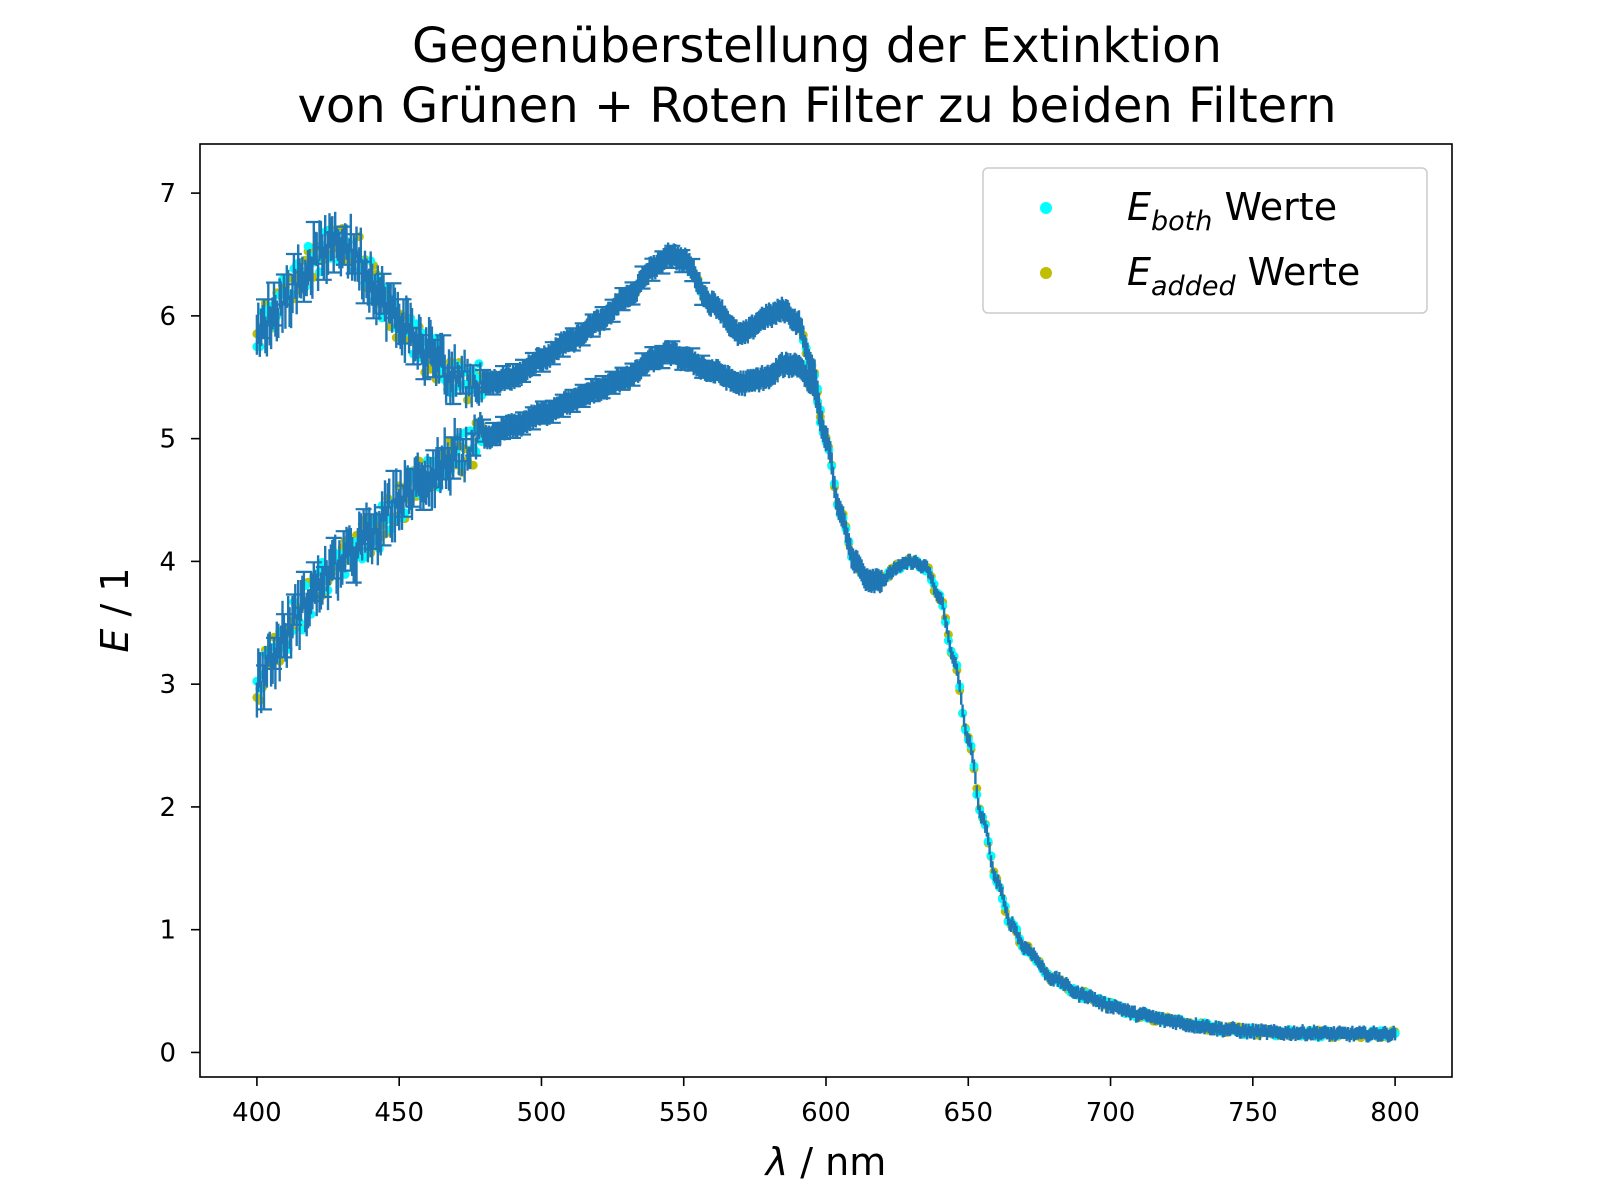  Describe the element at coordinates (1253, 1113) in the screenshot. I see `x-tick-label: 750` at that location.